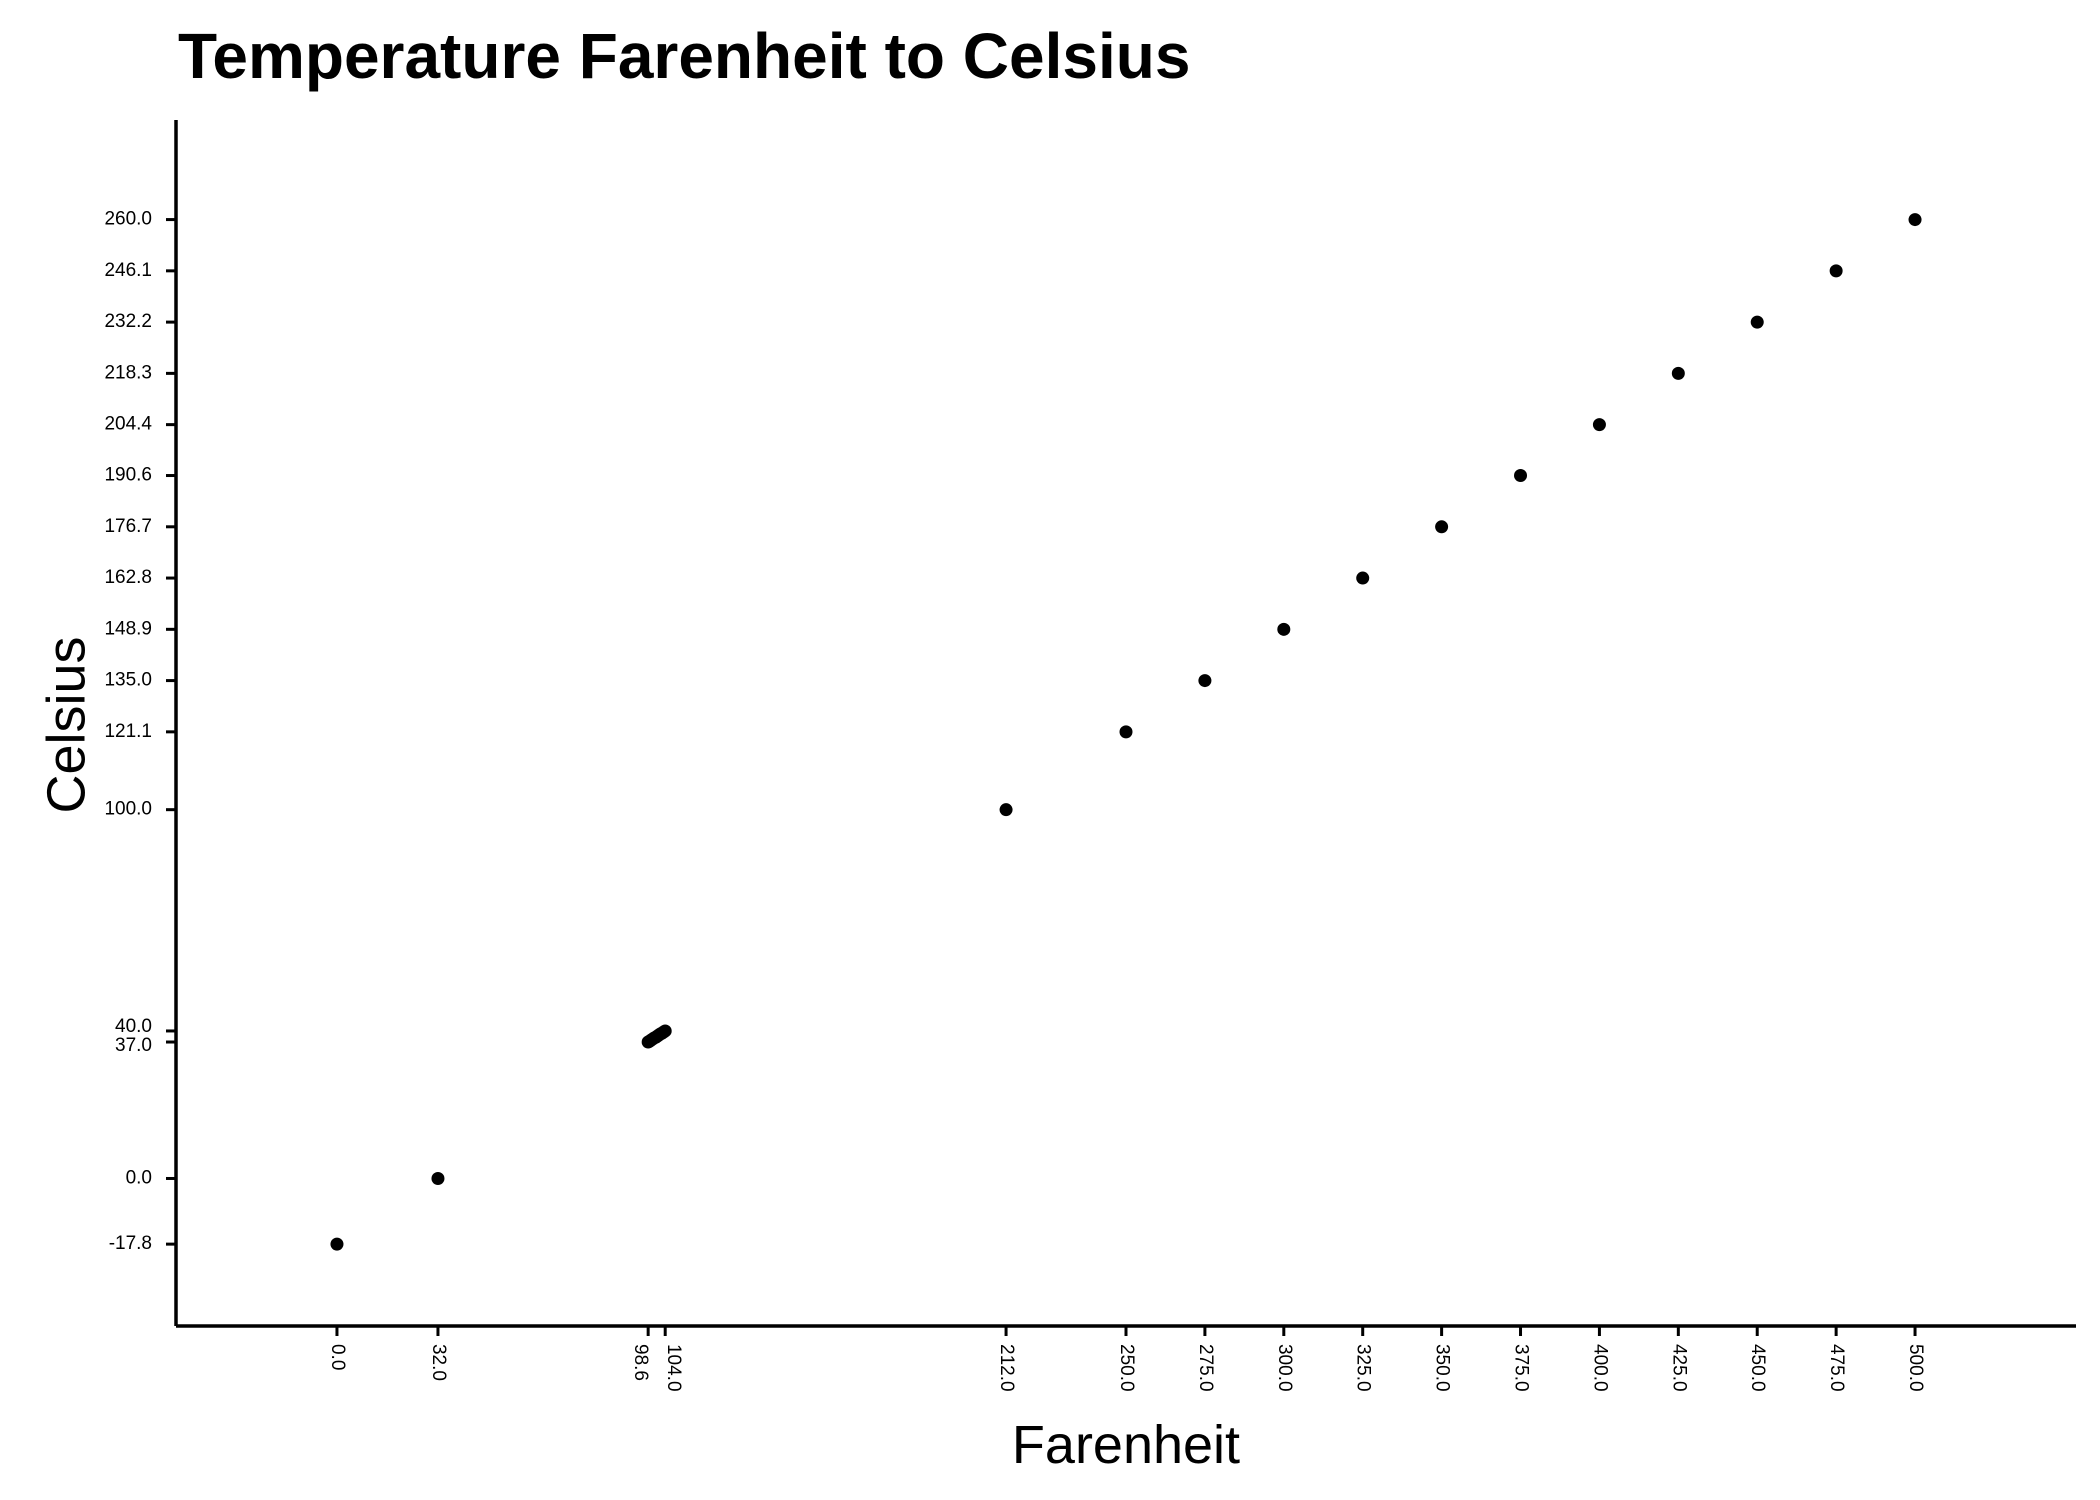 Image resolution: width=2100 pixels, height=1500 pixels. What do you see at coordinates (128, 731) in the screenshot?
I see `y-tick-label: 121.1` at bounding box center [128, 731].